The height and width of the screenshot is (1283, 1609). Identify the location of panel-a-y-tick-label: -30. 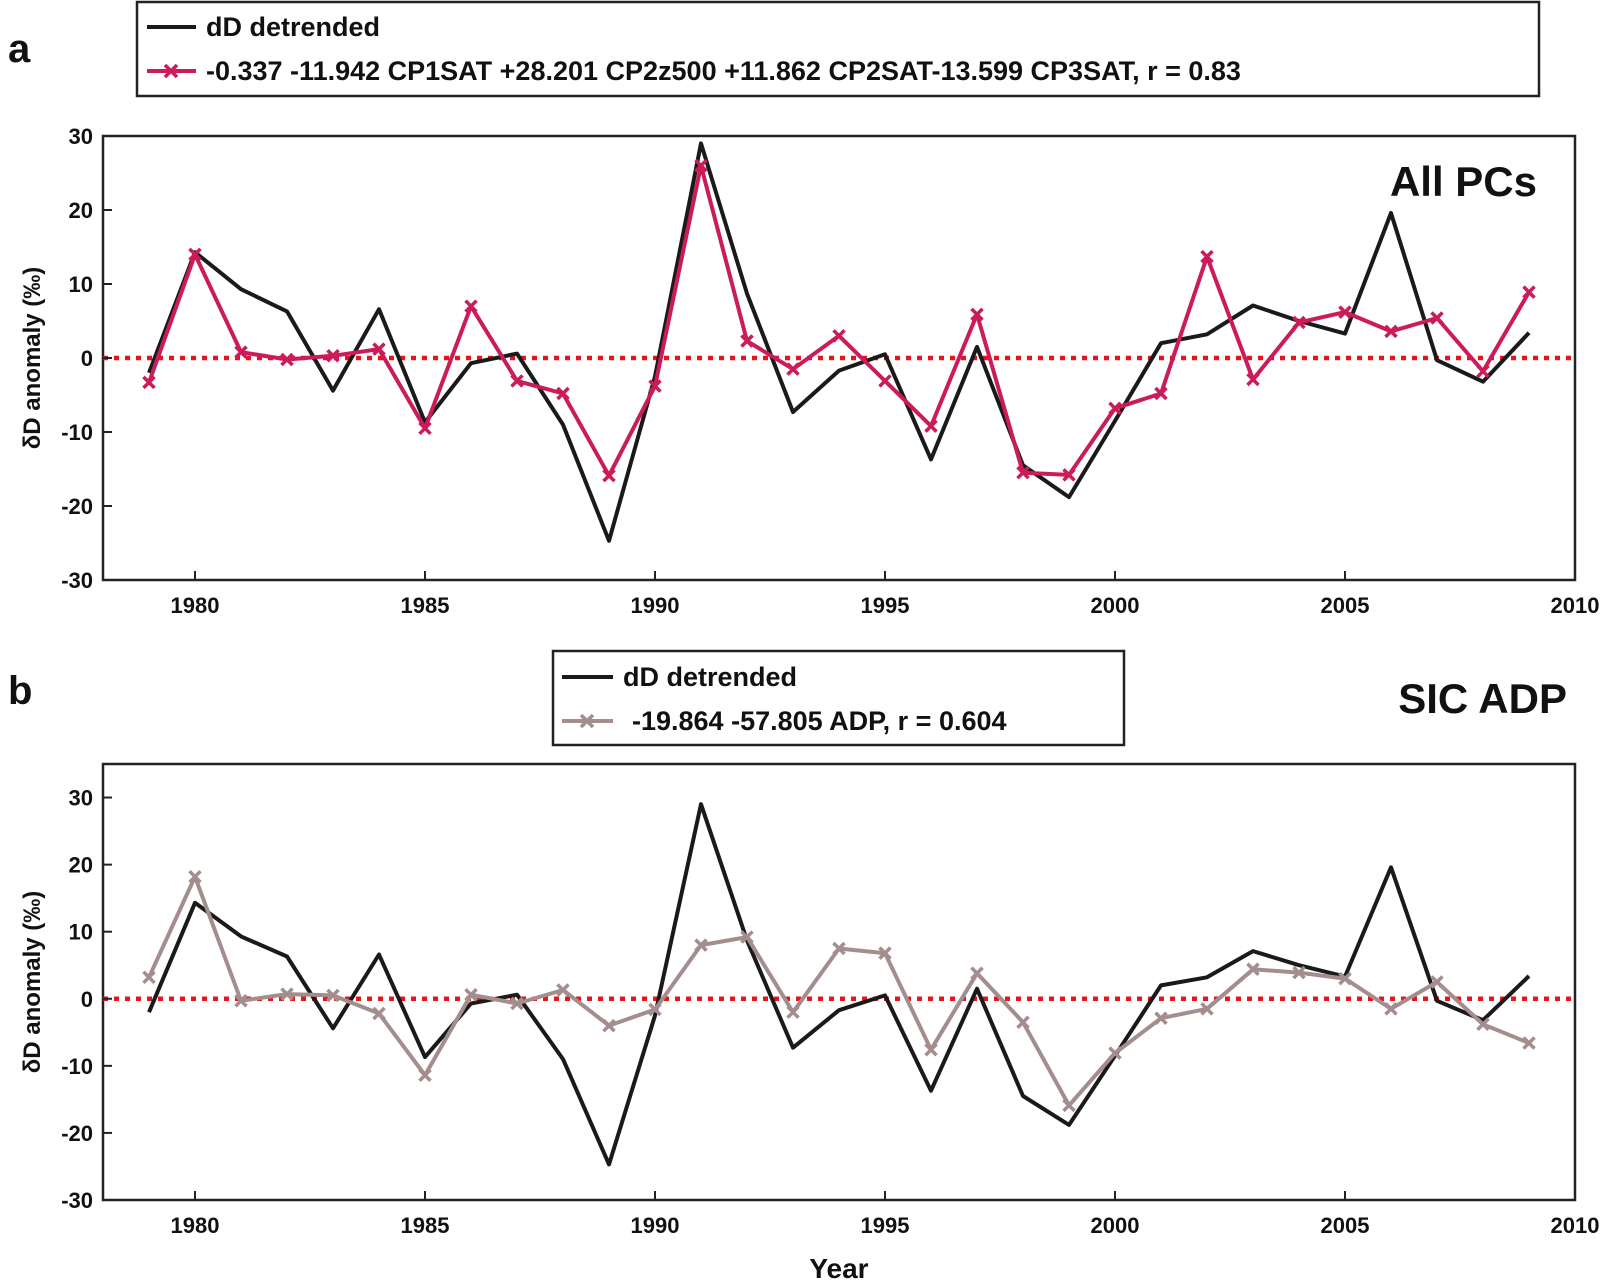
(77, 580).